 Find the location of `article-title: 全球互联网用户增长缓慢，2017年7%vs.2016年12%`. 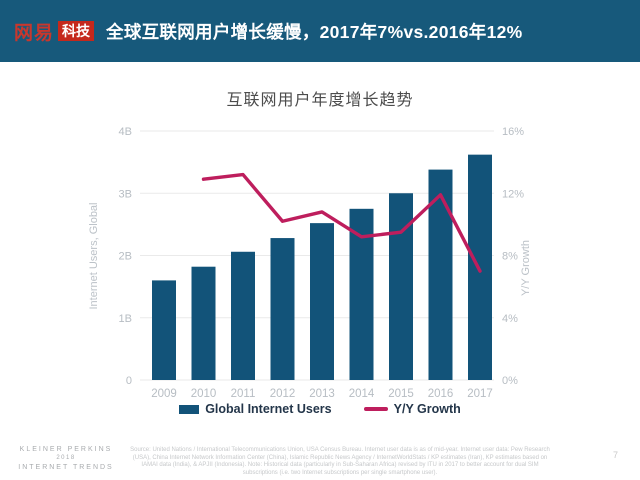

article-title: 全球互联网用户增长缓慢，2017年7%vs.2016年12% is located at coordinates (314, 31).